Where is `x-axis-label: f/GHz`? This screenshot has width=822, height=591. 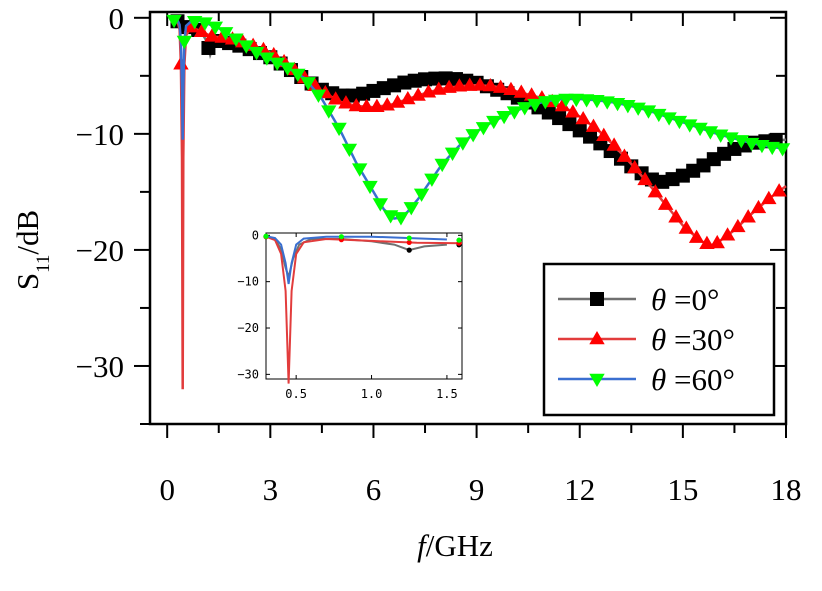
x-axis-label: f/GHz is located at coordinates (455, 545).